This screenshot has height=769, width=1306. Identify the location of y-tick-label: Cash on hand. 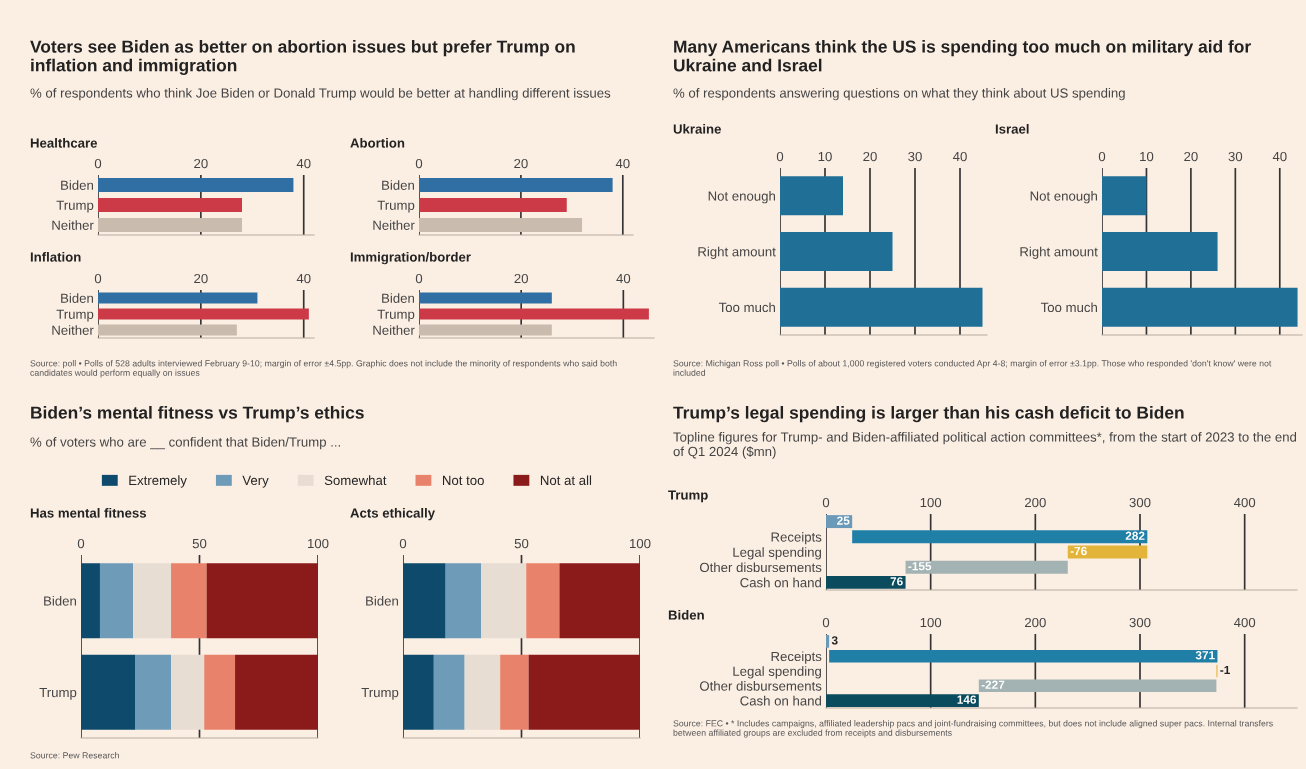
(780, 582).